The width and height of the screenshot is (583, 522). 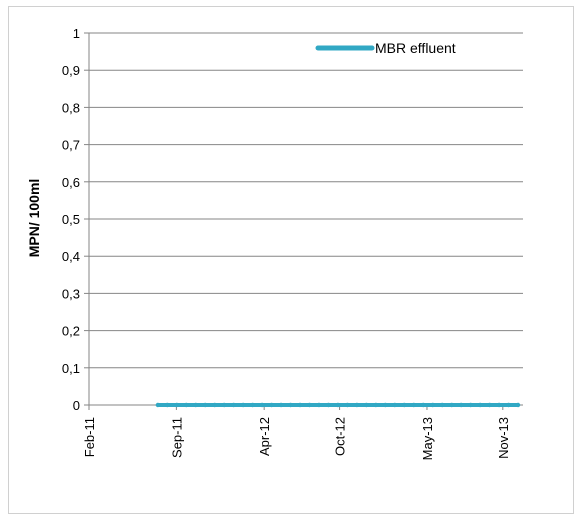 I want to click on y-tick-label: 0, so click(x=76, y=405).